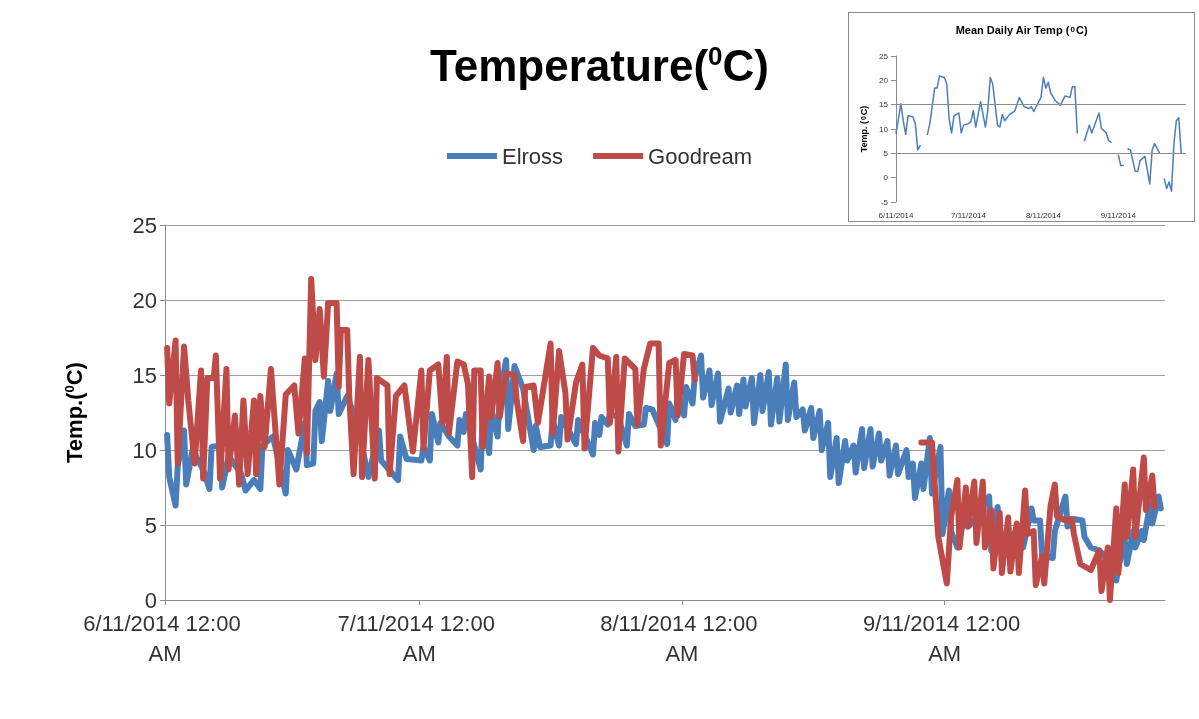  Describe the element at coordinates (419, 638) in the screenshot. I see `x-tick-label: 7/11/2014 12:00 AM` at that location.